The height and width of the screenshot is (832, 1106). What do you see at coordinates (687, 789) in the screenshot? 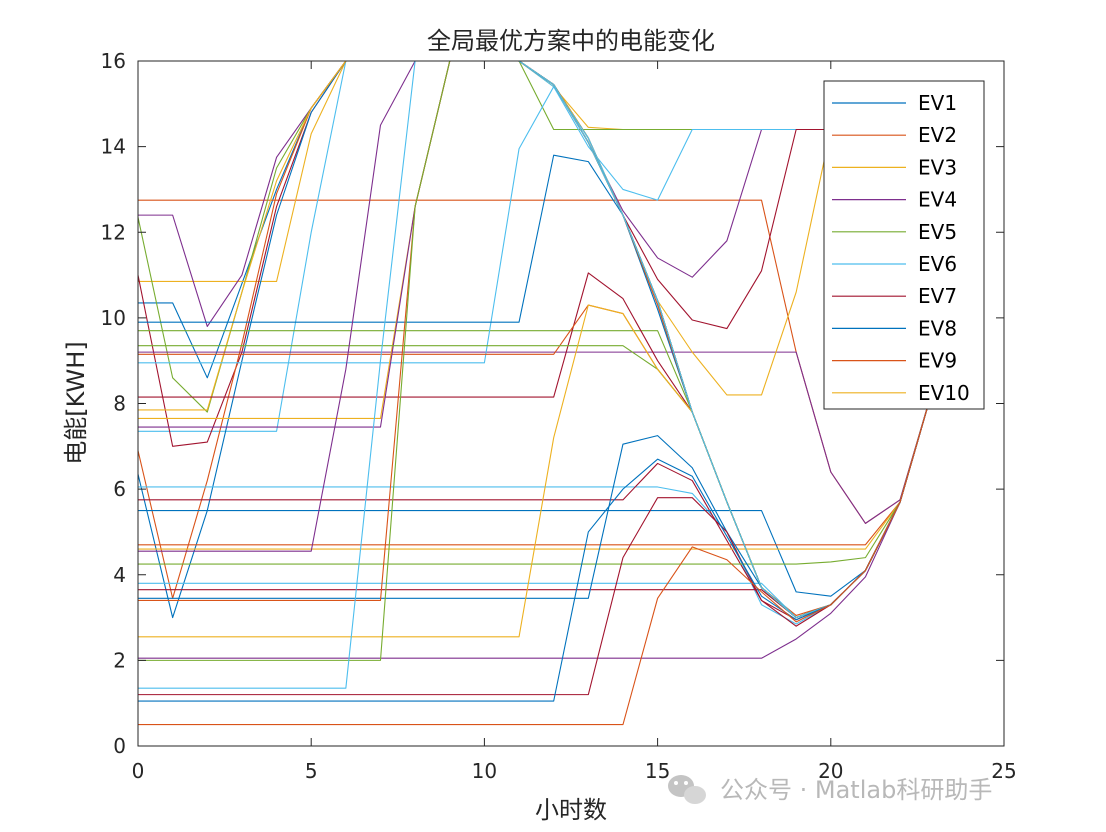
I see `wechat-icon` at bounding box center [687, 789].